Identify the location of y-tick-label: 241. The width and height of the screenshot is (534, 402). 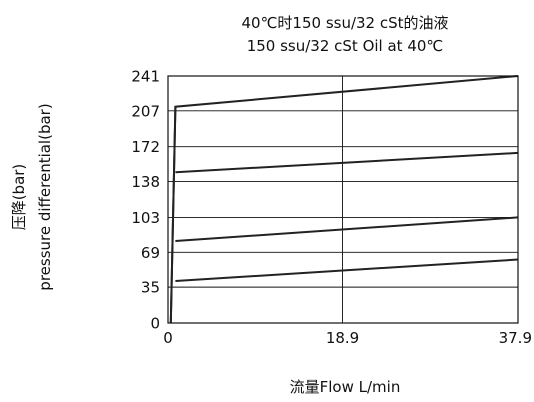
(145, 77).